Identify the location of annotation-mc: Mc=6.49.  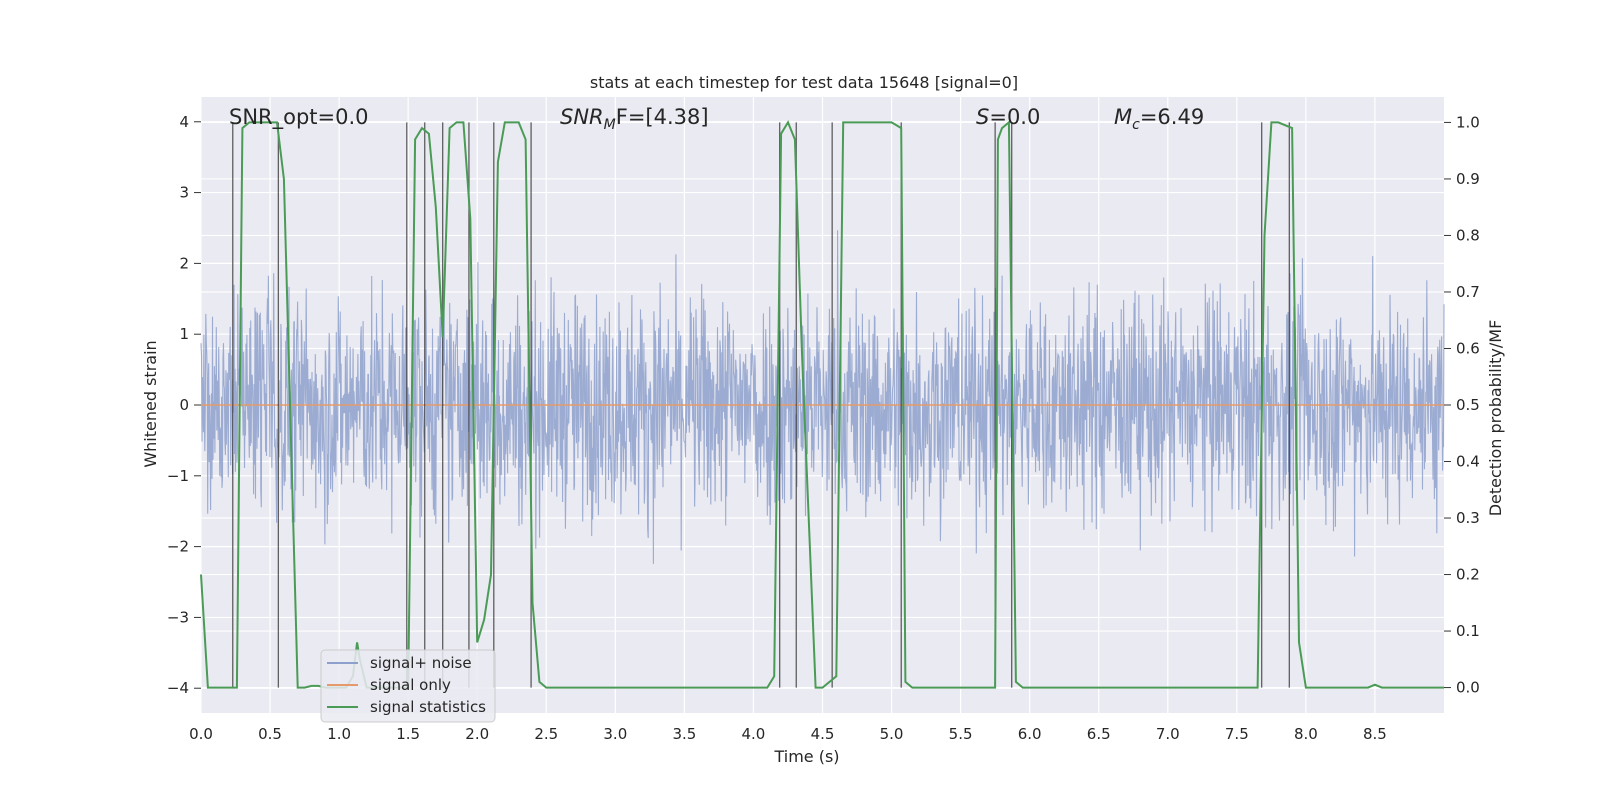
(1159, 119).